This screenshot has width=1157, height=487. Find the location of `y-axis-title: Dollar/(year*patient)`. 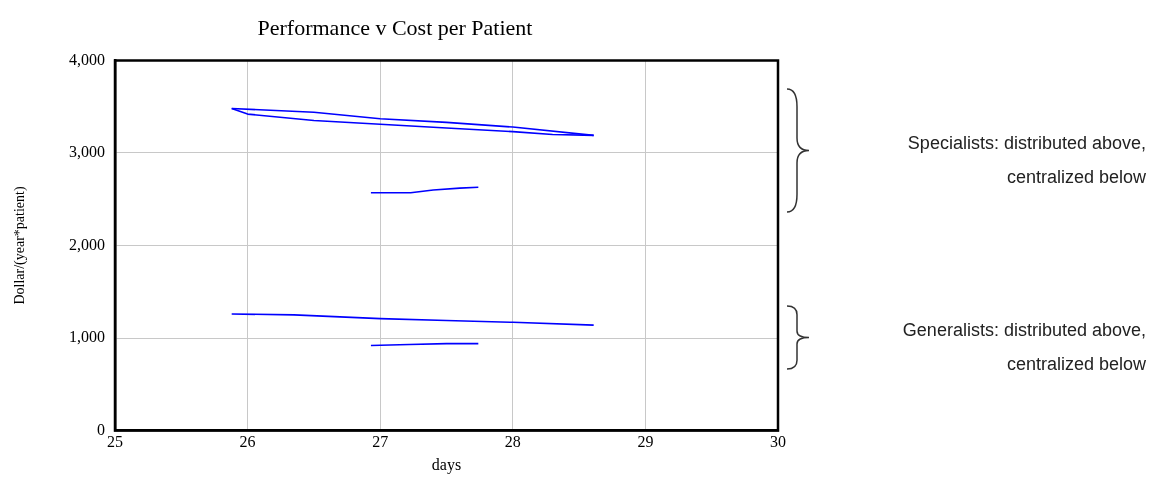

y-axis-title: Dollar/(year*patient) is located at coordinates (20, 245).